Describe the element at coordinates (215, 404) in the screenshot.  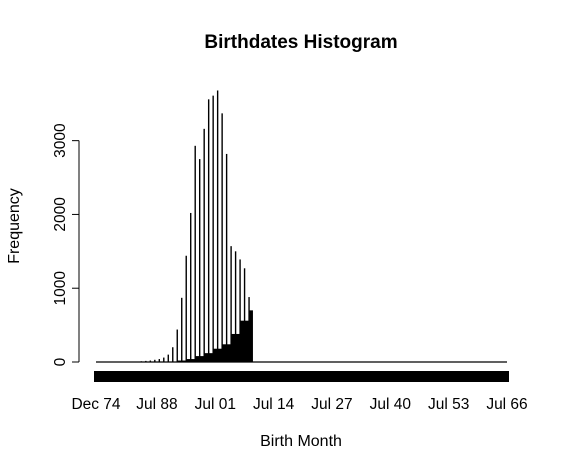
I see `x-tick-label: Jul 01` at that location.